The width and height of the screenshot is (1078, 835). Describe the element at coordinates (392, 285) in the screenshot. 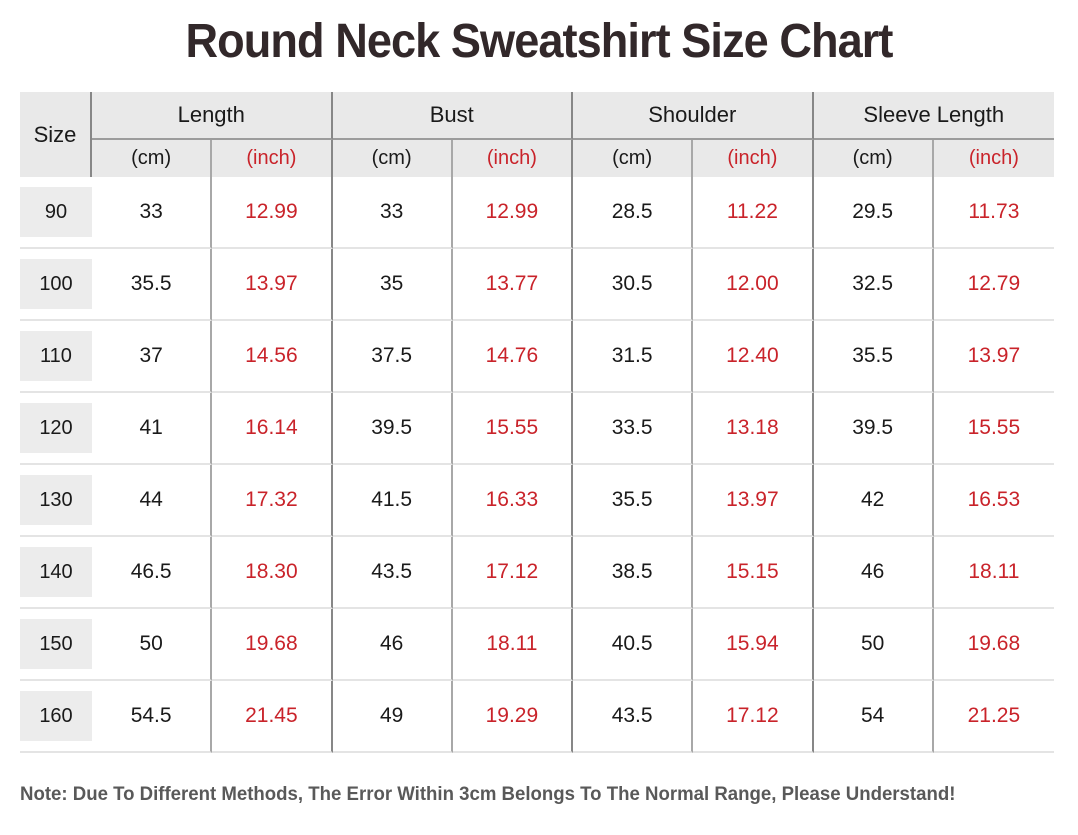

I see `bust-cm-value: 35` at that location.